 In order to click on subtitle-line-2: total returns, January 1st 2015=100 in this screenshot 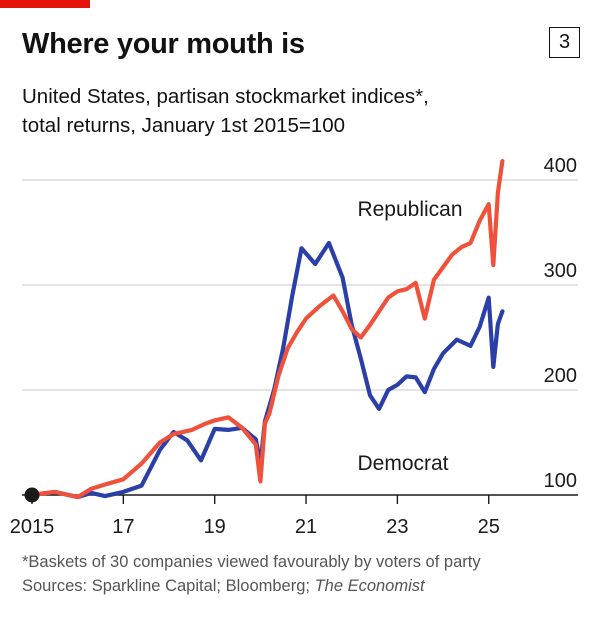, I will do `click(184, 125)`.